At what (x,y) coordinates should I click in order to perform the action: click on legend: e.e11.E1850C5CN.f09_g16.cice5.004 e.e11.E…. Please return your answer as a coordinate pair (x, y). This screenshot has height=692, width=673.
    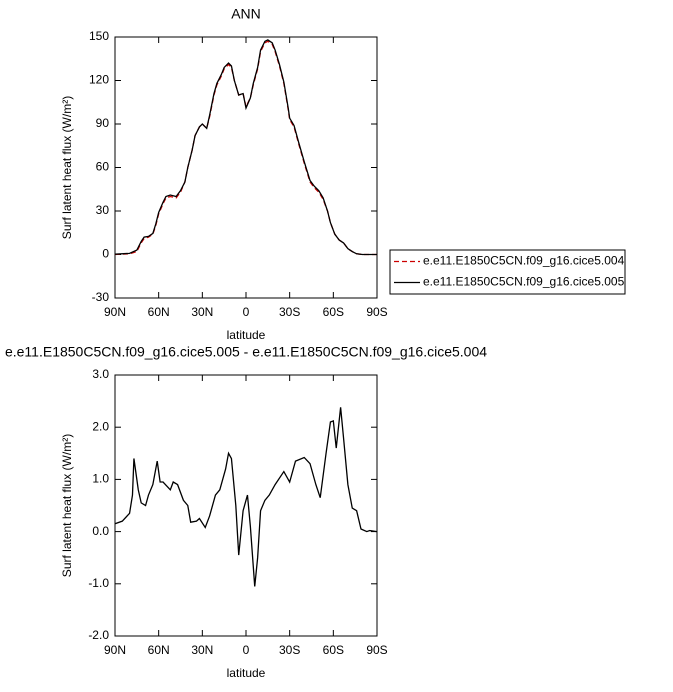
    Looking at the image, I should click on (507, 272).